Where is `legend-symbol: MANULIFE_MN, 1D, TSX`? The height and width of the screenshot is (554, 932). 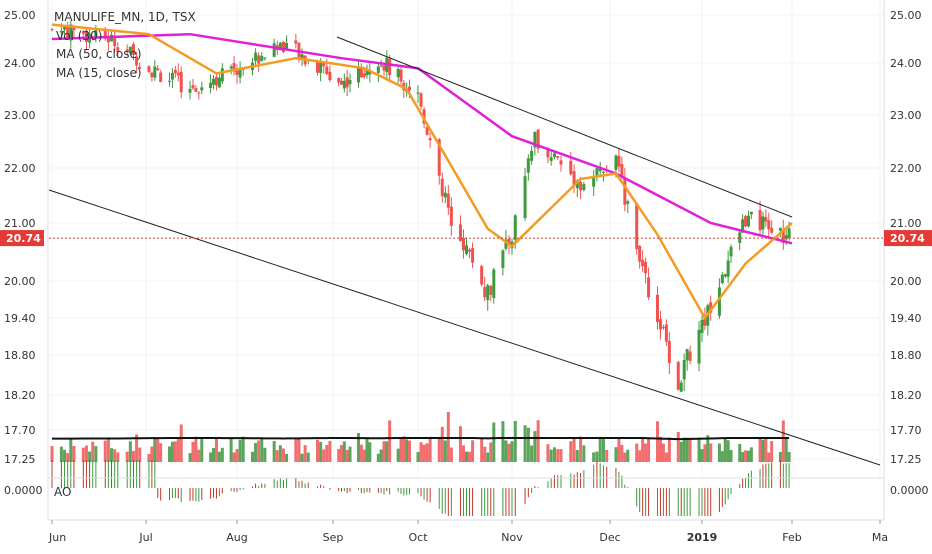 legend-symbol: MANULIFE_MN, 1D, TSX is located at coordinates (125, 17).